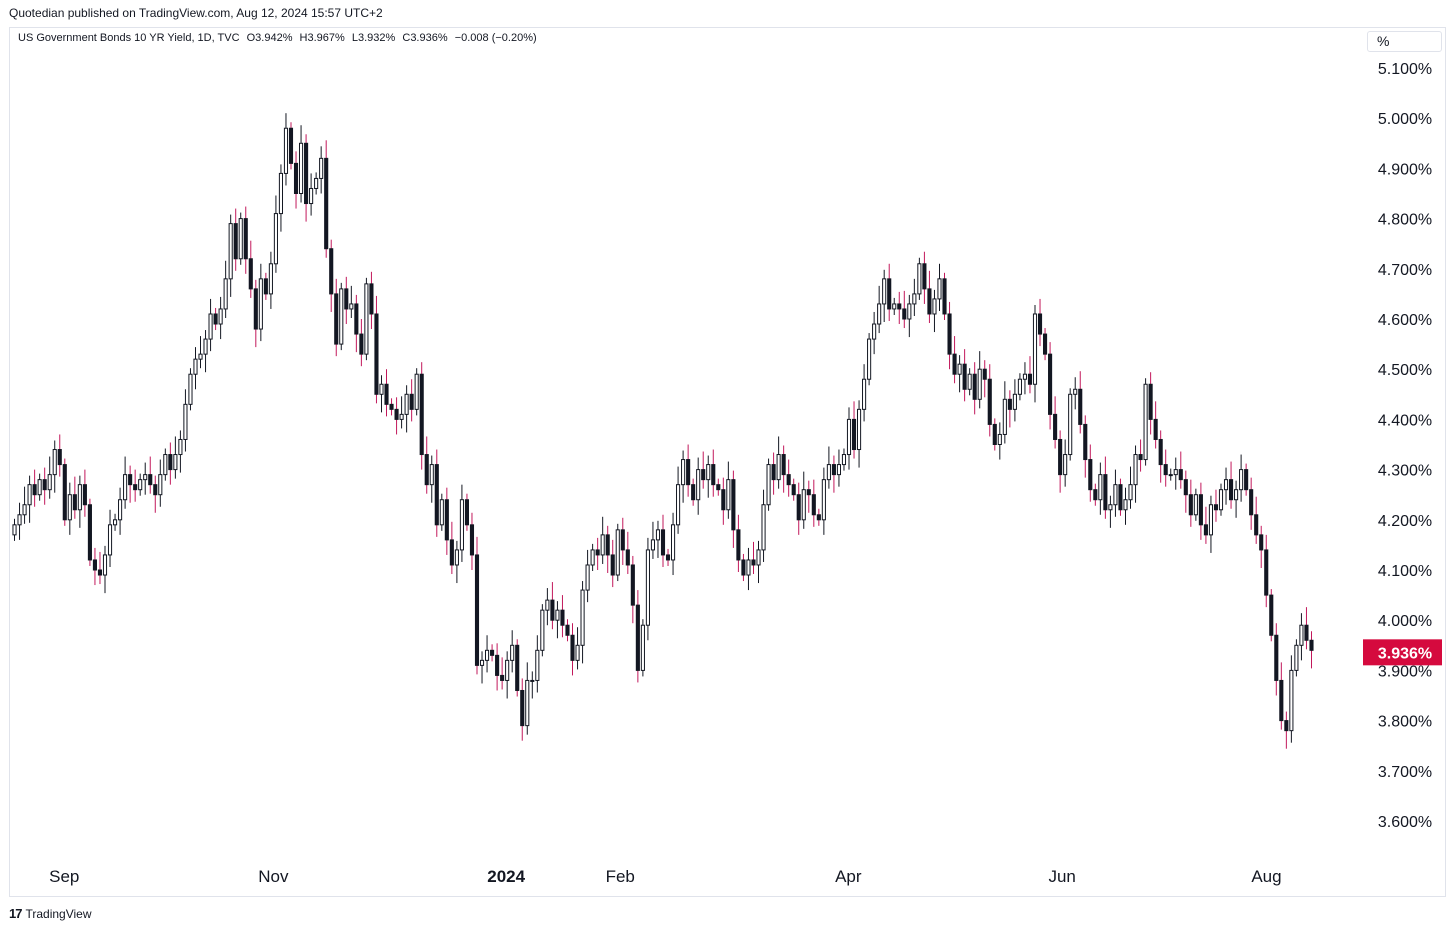  Describe the element at coordinates (1404, 41) in the screenshot. I see `price-scale-unit-button: %` at that location.